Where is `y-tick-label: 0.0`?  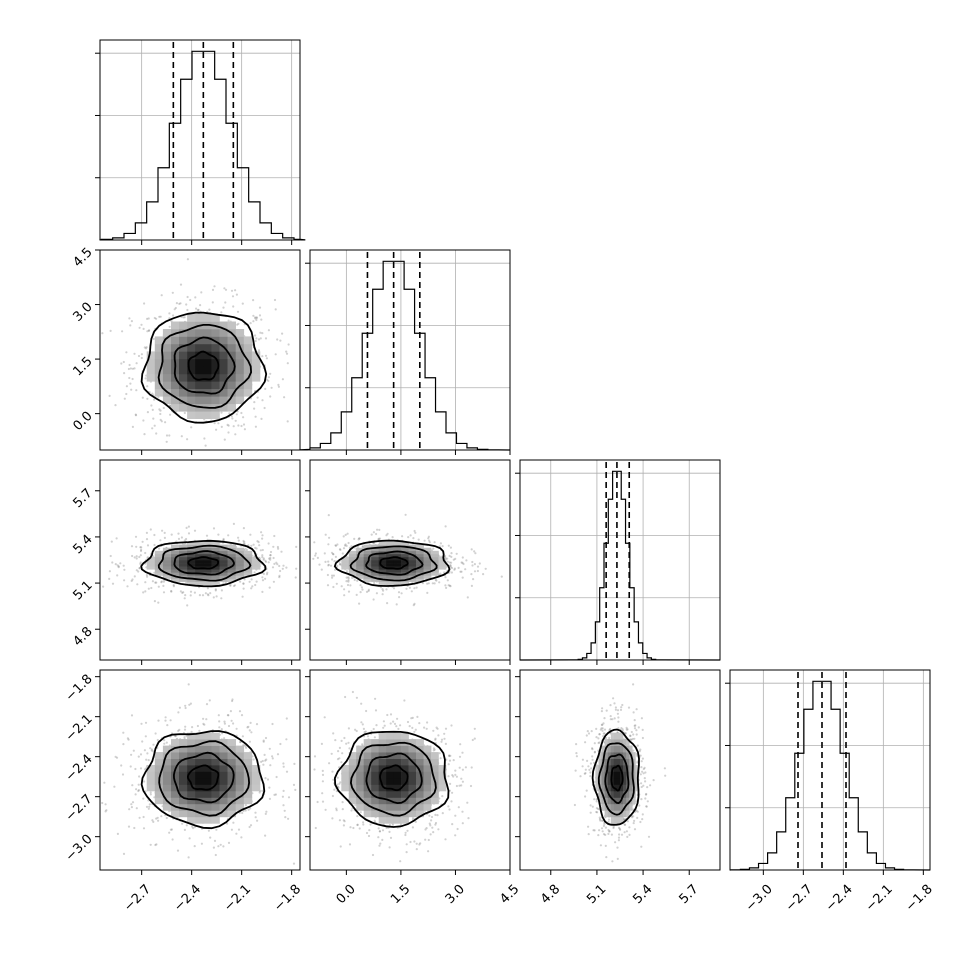 y-tick-label: 0.0 is located at coordinates (82, 421).